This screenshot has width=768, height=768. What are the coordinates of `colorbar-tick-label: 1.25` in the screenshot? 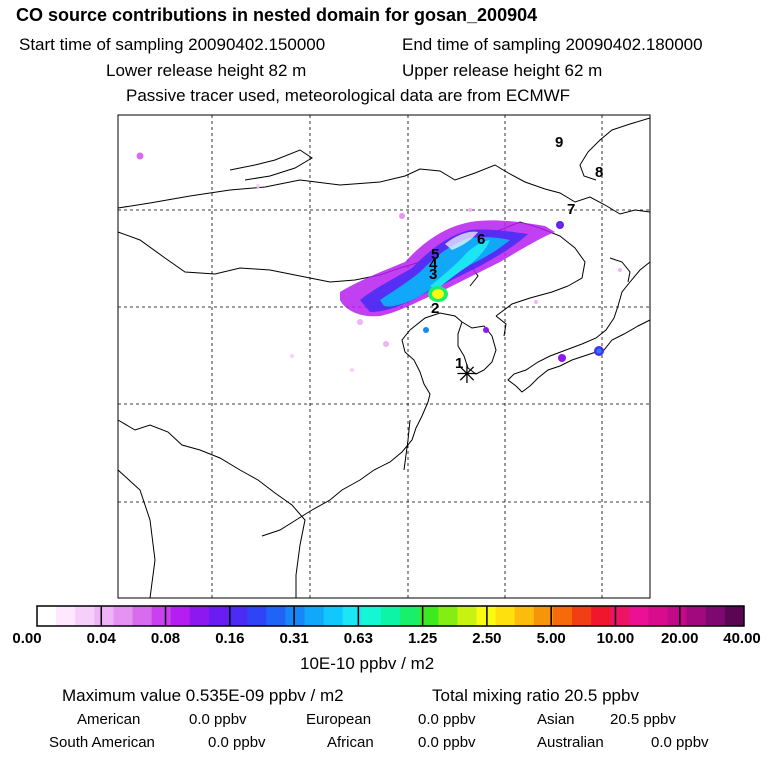 It's located at (423, 638).